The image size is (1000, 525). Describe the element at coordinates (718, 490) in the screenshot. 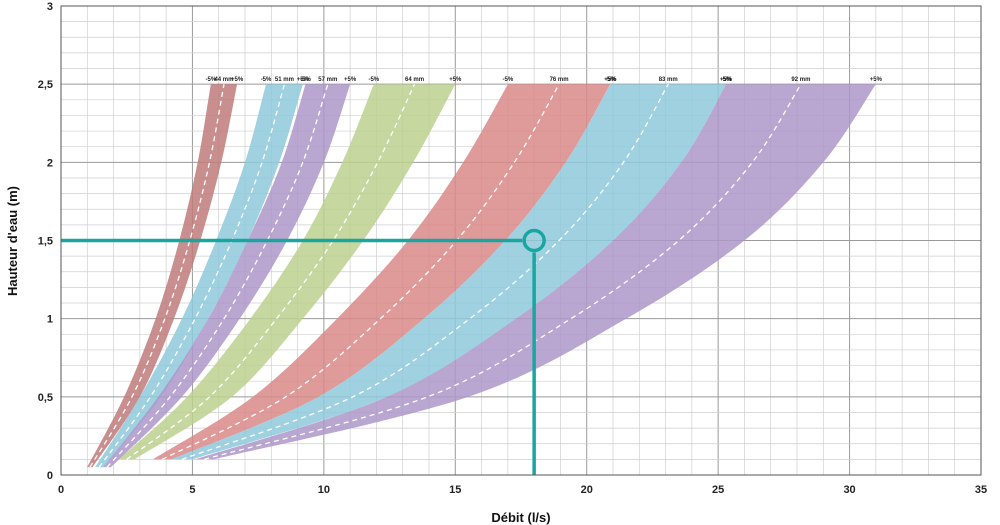

I see `x-tick-label: 25` at that location.